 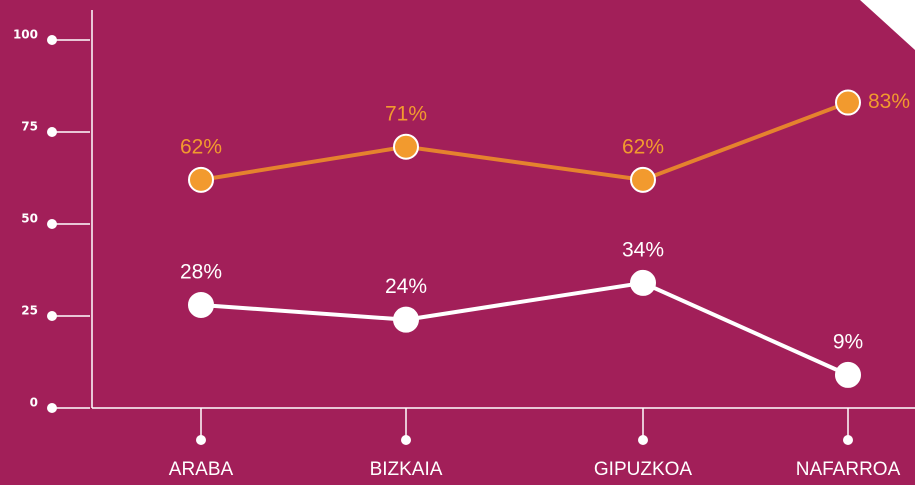 I want to click on value-label: 34%, so click(x=643, y=249).